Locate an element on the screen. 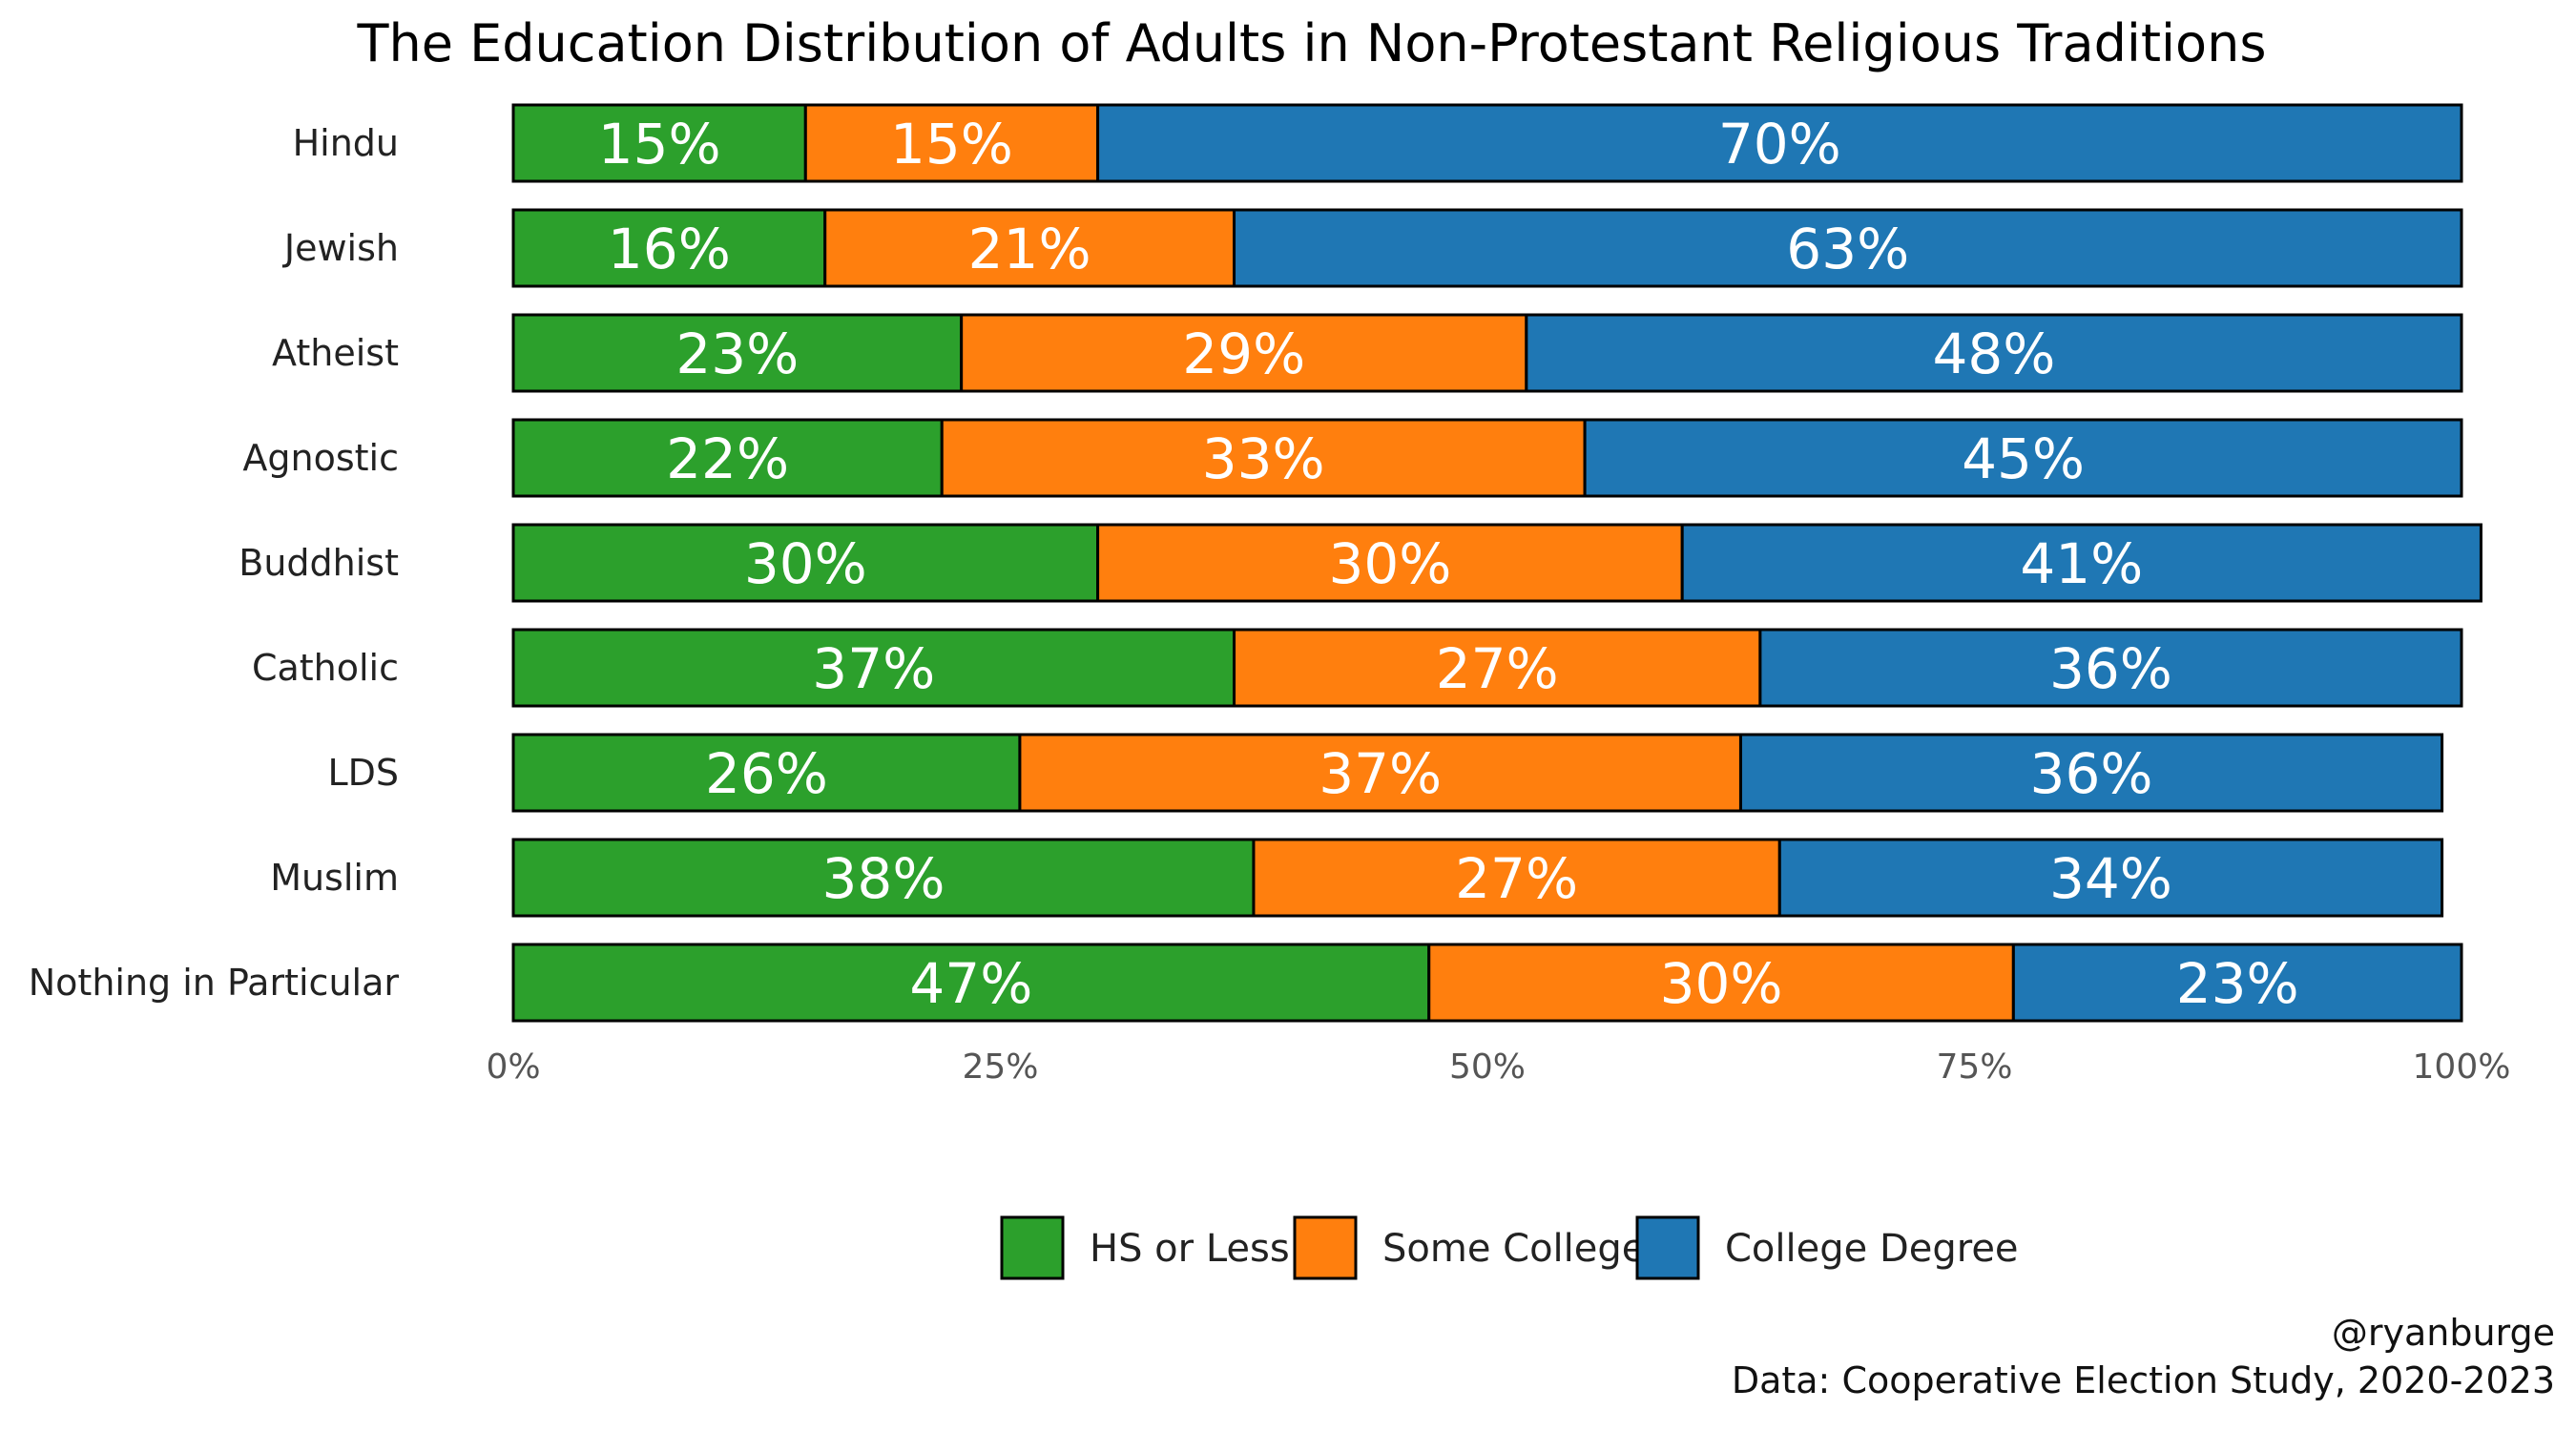 The width and height of the screenshot is (2576, 1431). category-label-atheist: Atheist is located at coordinates (335, 353).